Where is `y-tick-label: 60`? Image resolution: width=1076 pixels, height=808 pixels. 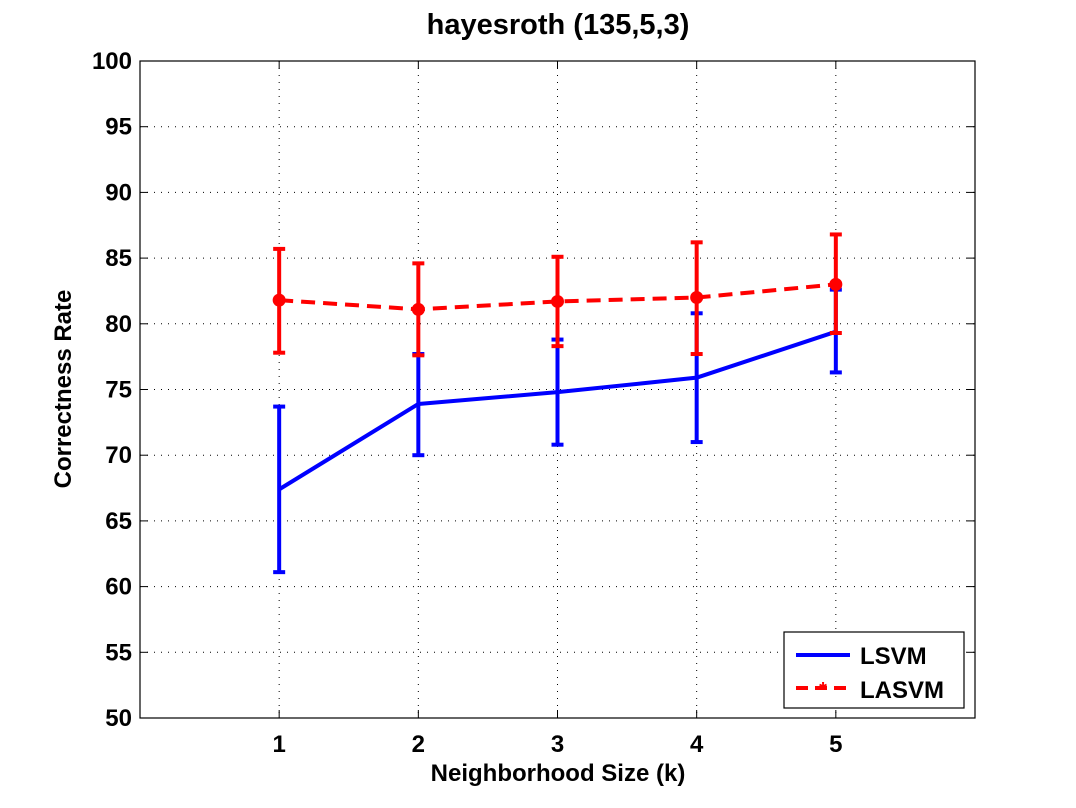 y-tick-label: 60 is located at coordinates (118, 587).